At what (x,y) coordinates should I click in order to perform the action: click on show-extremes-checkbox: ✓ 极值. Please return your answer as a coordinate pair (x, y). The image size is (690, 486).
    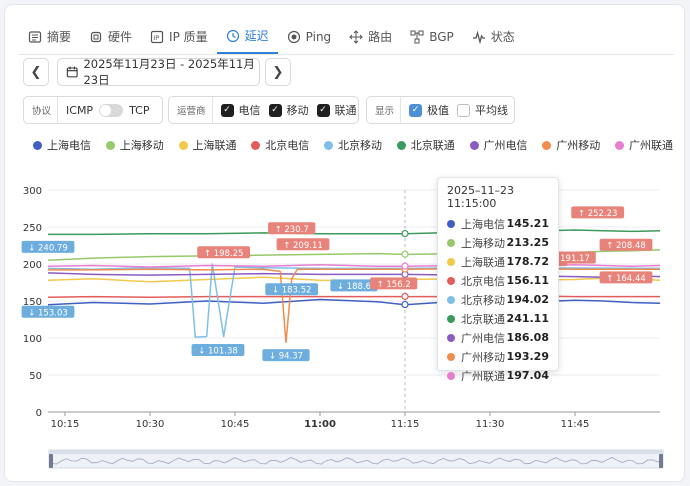
    Looking at the image, I should click on (429, 110).